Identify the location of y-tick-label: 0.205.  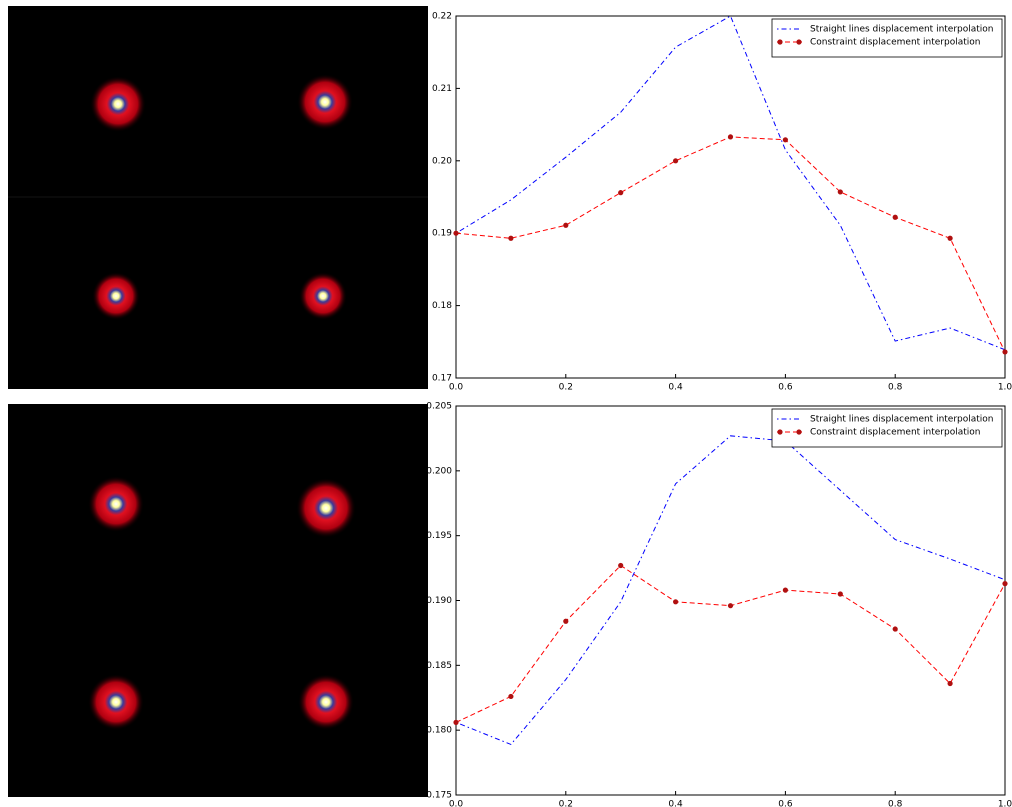
(439, 407).